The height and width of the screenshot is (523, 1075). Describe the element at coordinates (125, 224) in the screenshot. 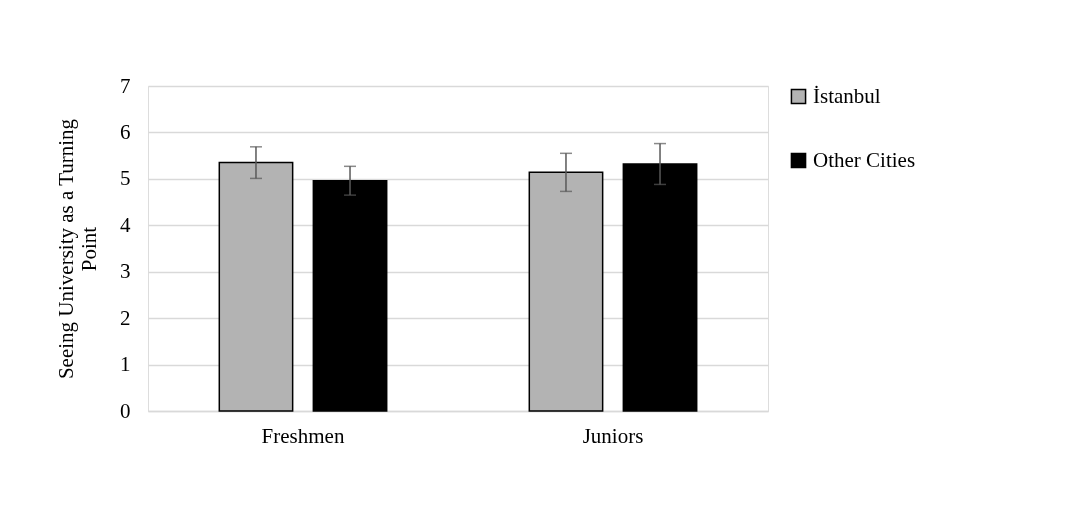

I see `y-tick-label: 4` at that location.